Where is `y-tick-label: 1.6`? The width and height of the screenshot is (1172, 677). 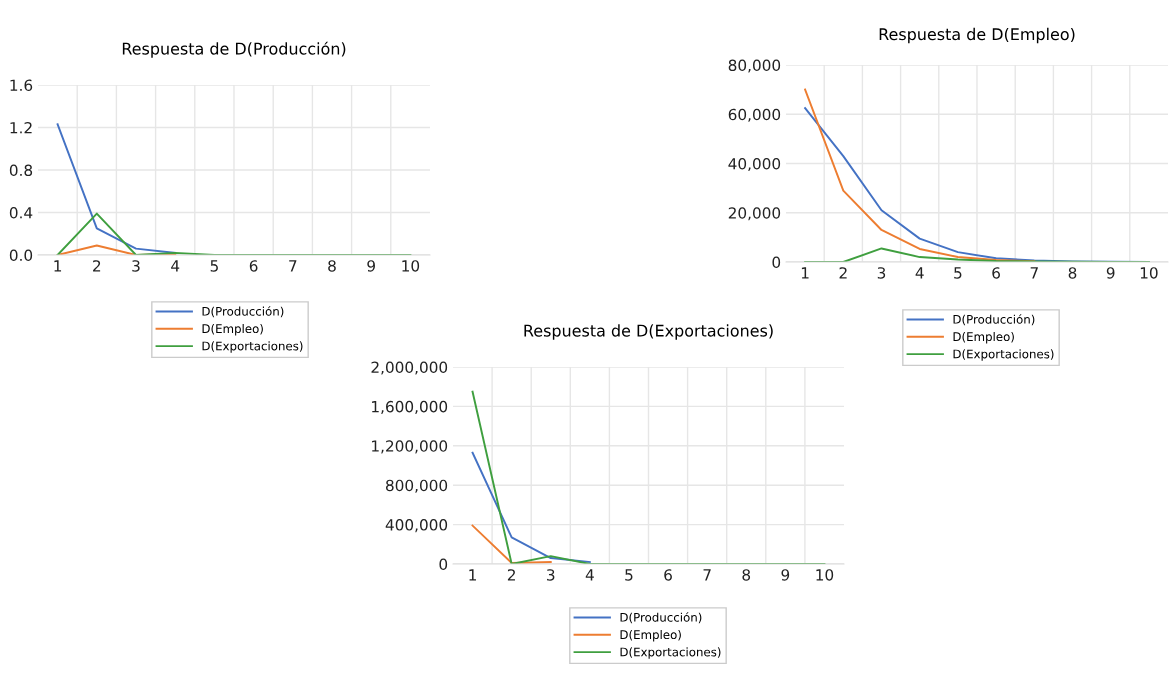
y-tick-label: 1.6 is located at coordinates (21, 85).